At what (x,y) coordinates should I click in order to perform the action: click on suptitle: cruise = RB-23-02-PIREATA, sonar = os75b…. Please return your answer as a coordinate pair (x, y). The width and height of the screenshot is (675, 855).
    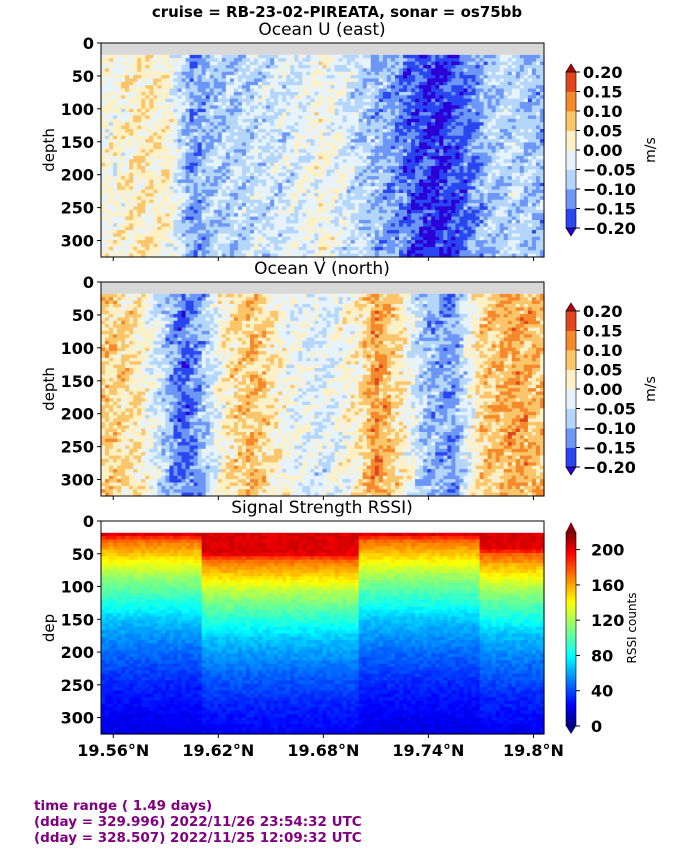
    Looking at the image, I should click on (337, 12).